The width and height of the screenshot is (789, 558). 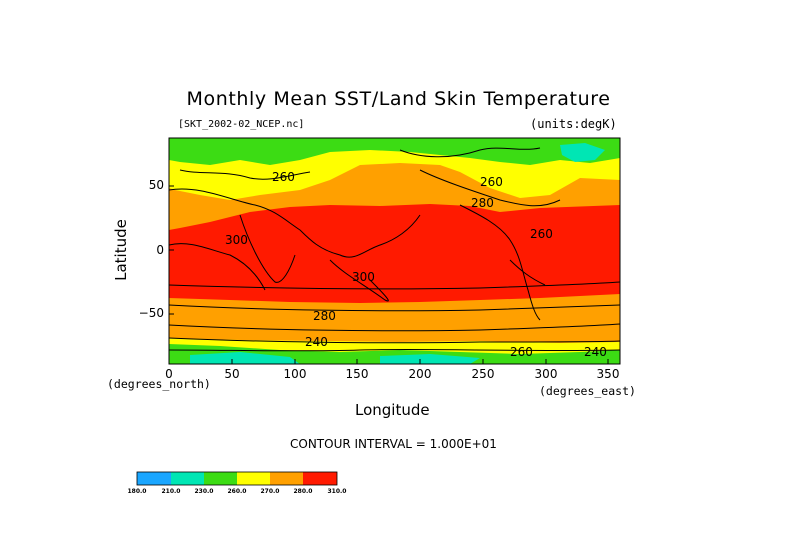 What do you see at coordinates (160, 250) in the screenshot?
I see `y-tick-label: 0` at bounding box center [160, 250].